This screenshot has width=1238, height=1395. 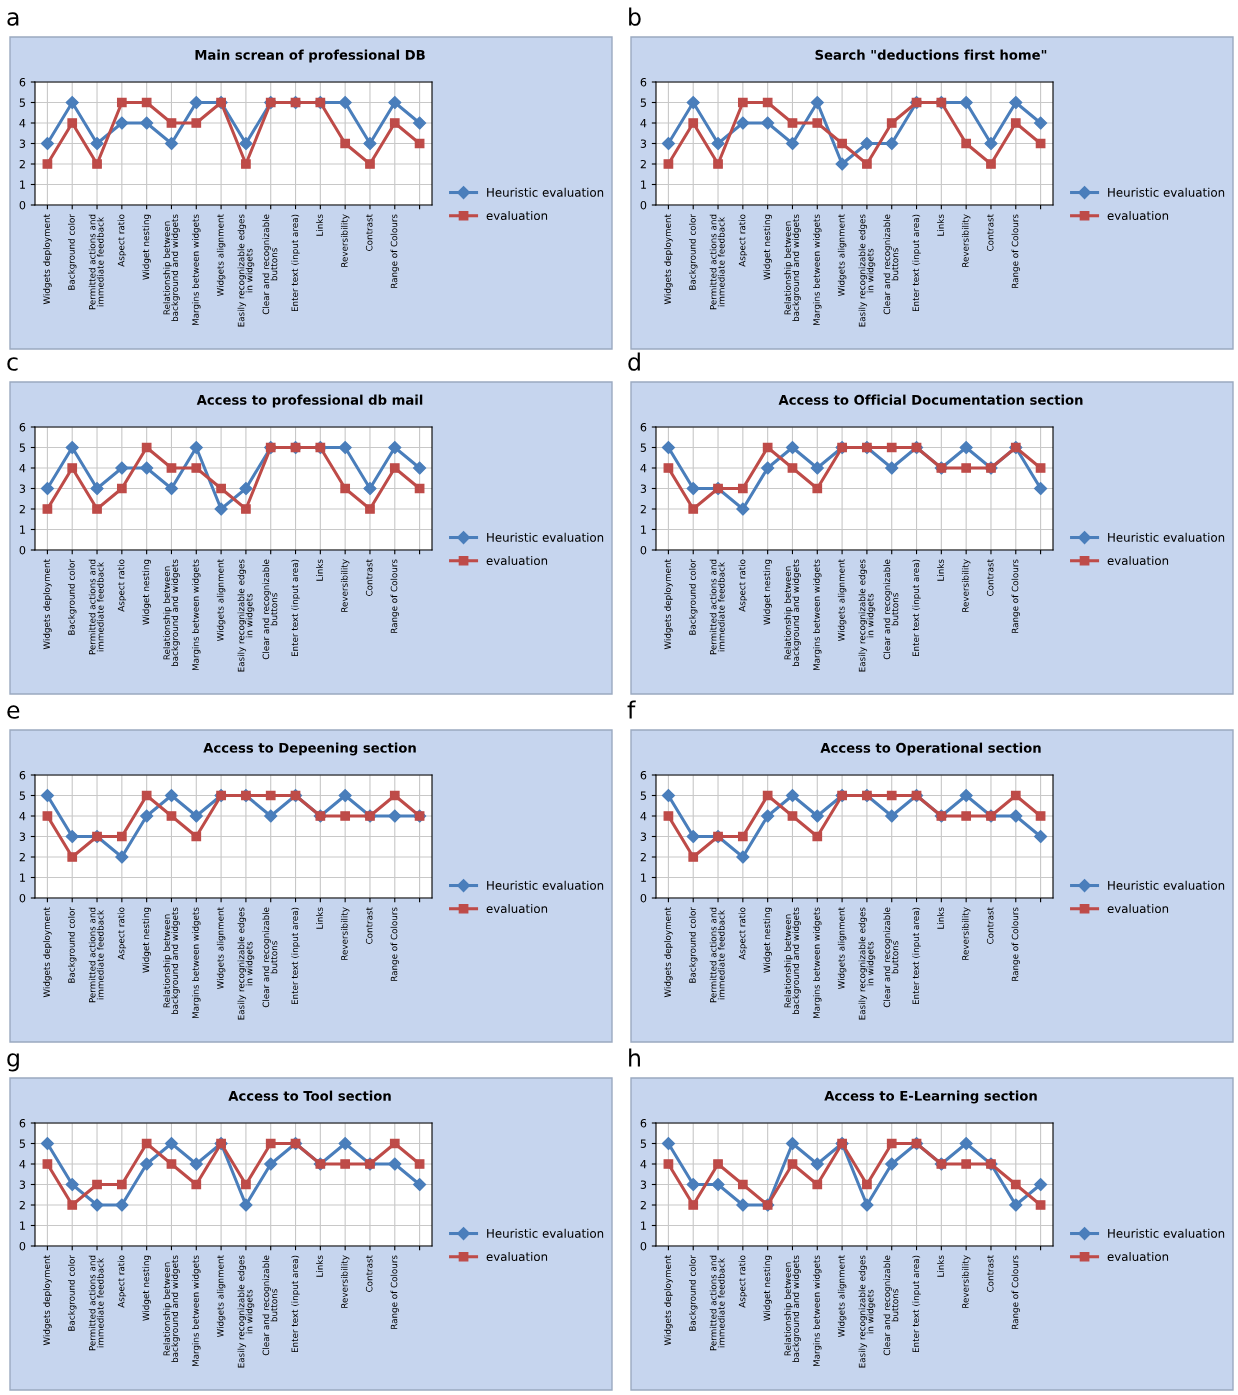 I want to click on text: a, so click(x=13, y=19).